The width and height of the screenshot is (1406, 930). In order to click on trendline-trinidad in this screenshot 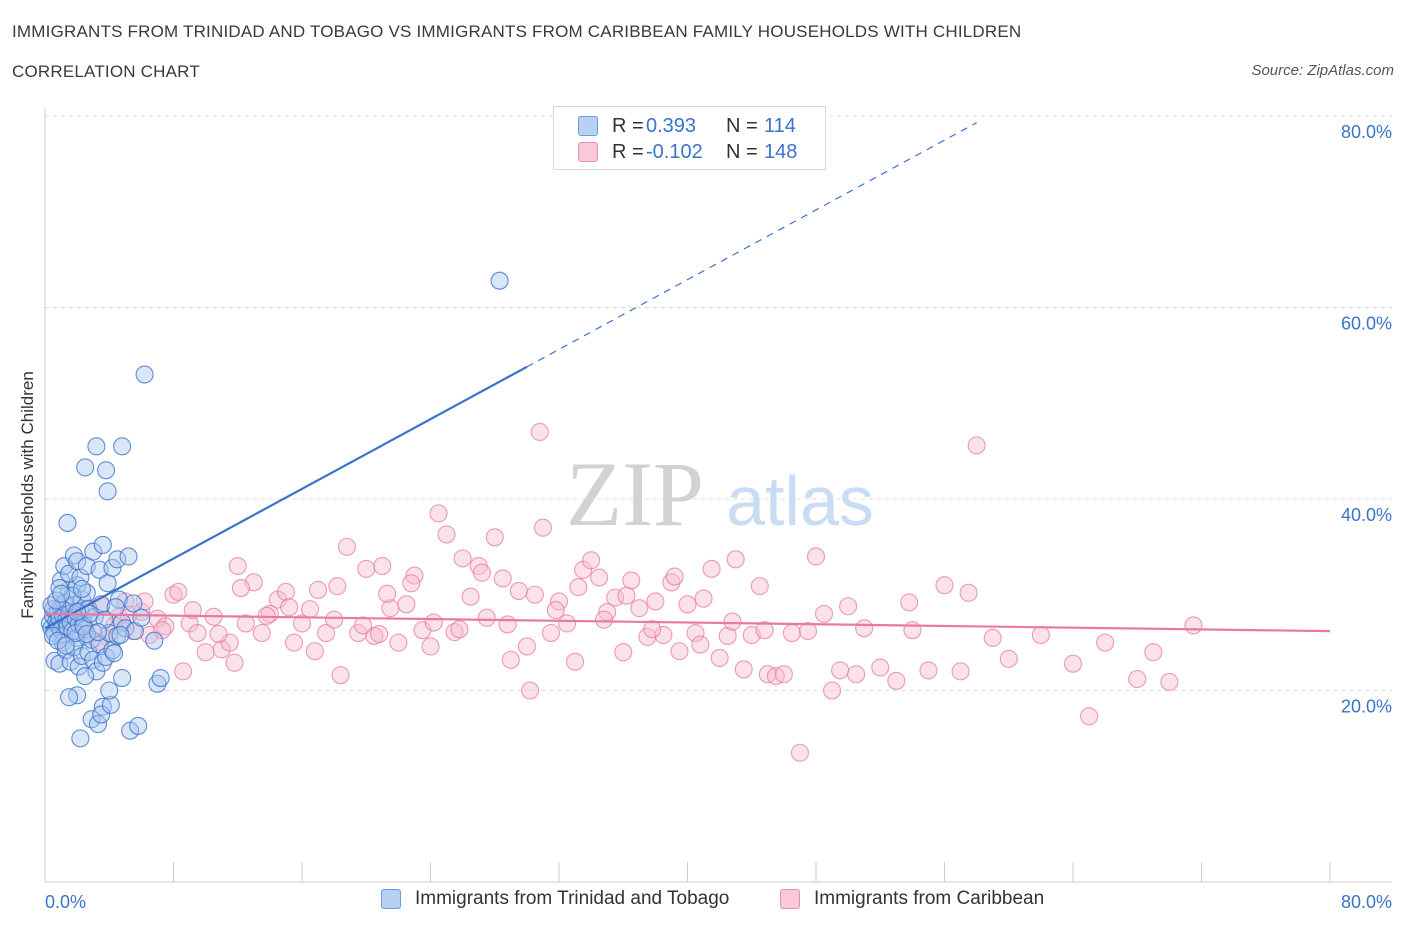, I will do `click(286, 497)`.